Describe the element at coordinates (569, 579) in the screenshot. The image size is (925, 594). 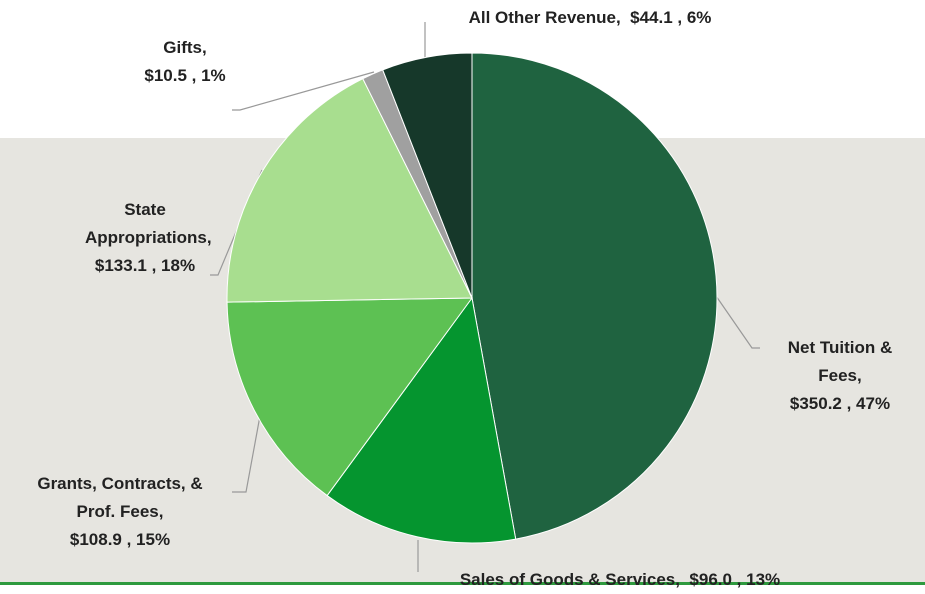
I see `category-label: Sales of Goods & Services,` at that location.